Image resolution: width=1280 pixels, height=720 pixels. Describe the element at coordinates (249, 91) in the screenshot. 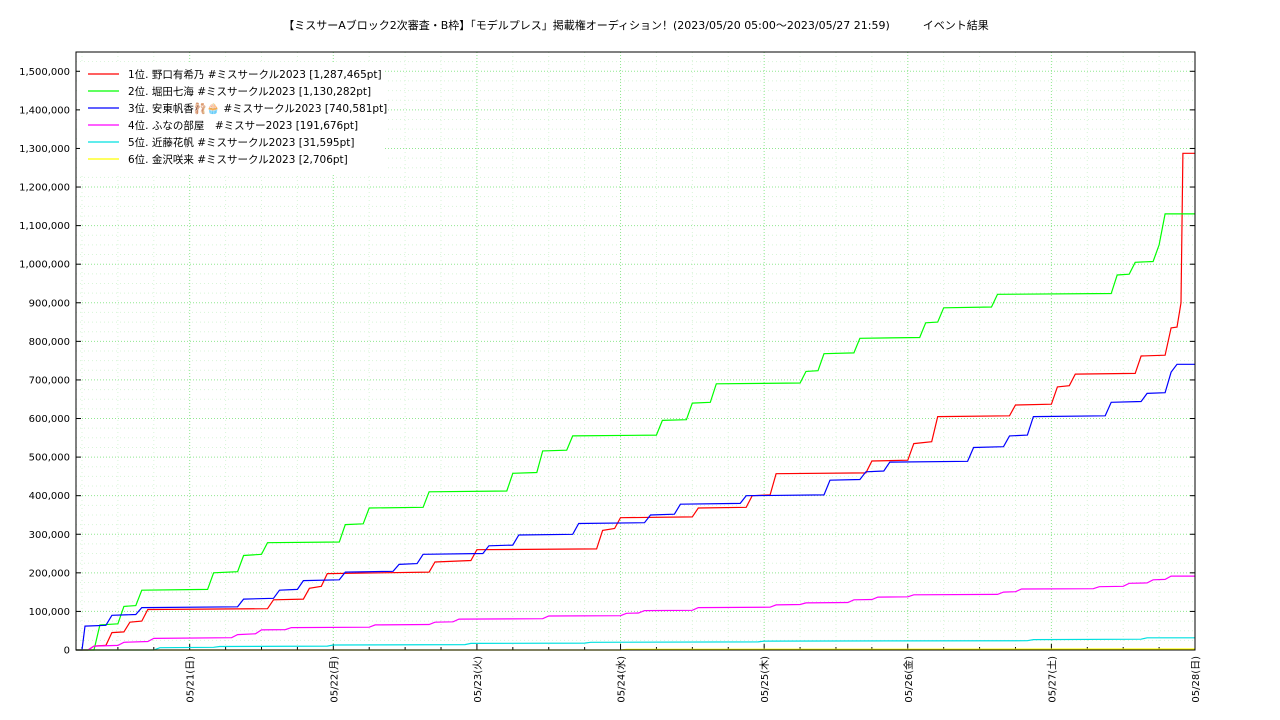

I see `legend-label: 2位. 堀田七海 #ミスサークル2023 [1,130,282pt]` at that location.